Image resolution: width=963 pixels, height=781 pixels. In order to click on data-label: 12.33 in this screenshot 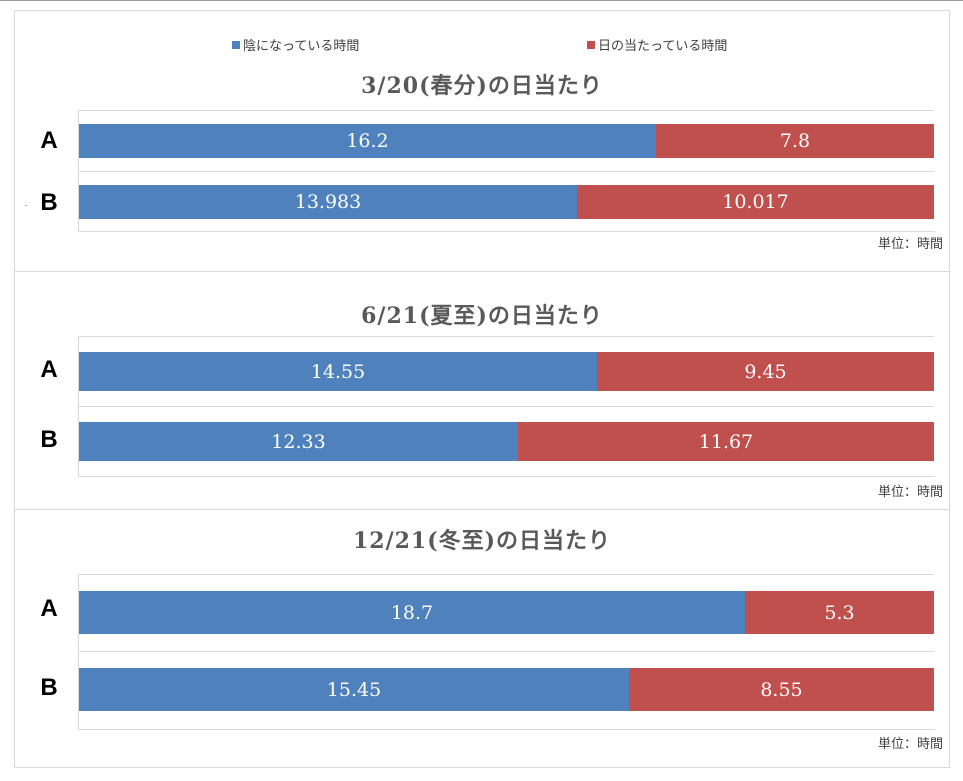, I will do `click(298, 442)`.